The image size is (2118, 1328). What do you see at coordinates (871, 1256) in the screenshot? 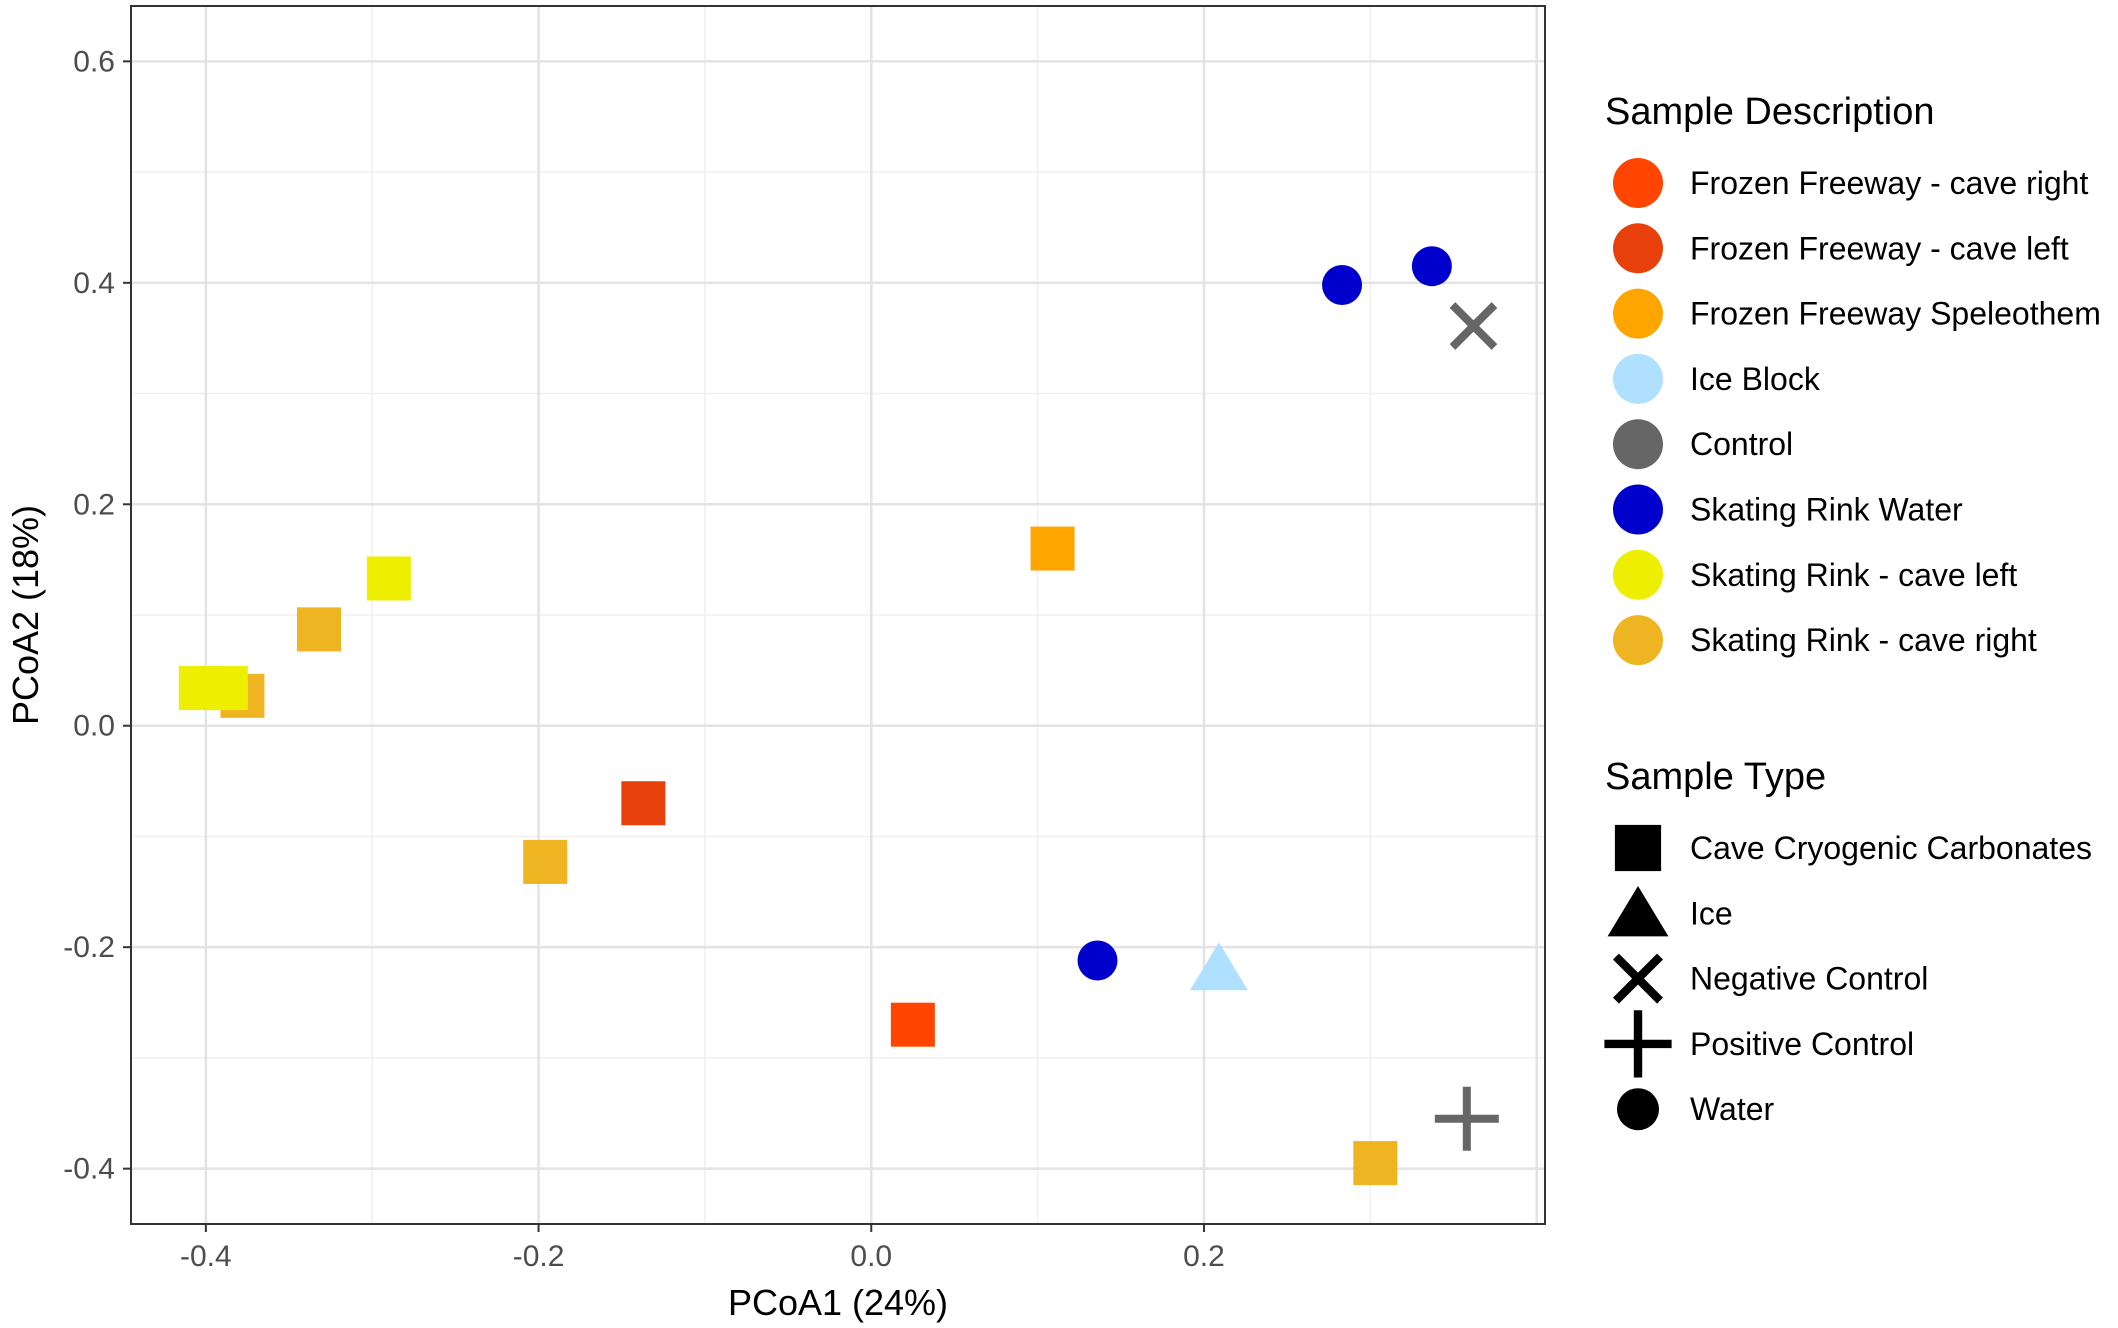
I see `x-tick-label: 0.0` at bounding box center [871, 1256].